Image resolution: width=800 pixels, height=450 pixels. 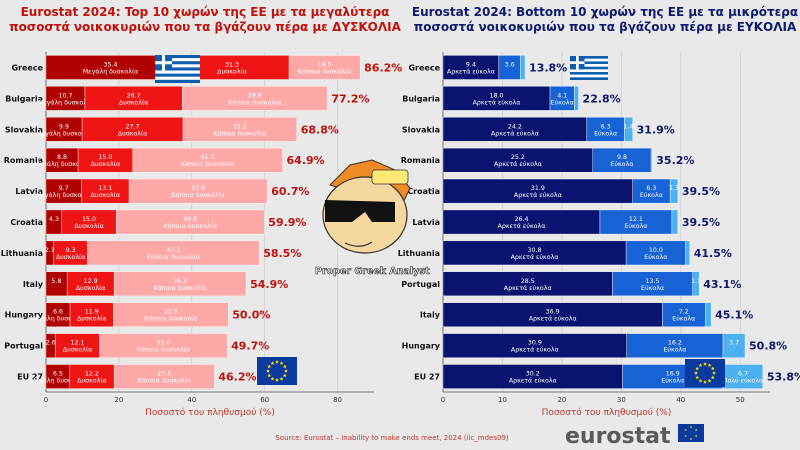 What do you see at coordinates (421, 129) in the screenshot?
I see `right-category-label: Slovakia` at bounding box center [421, 129].